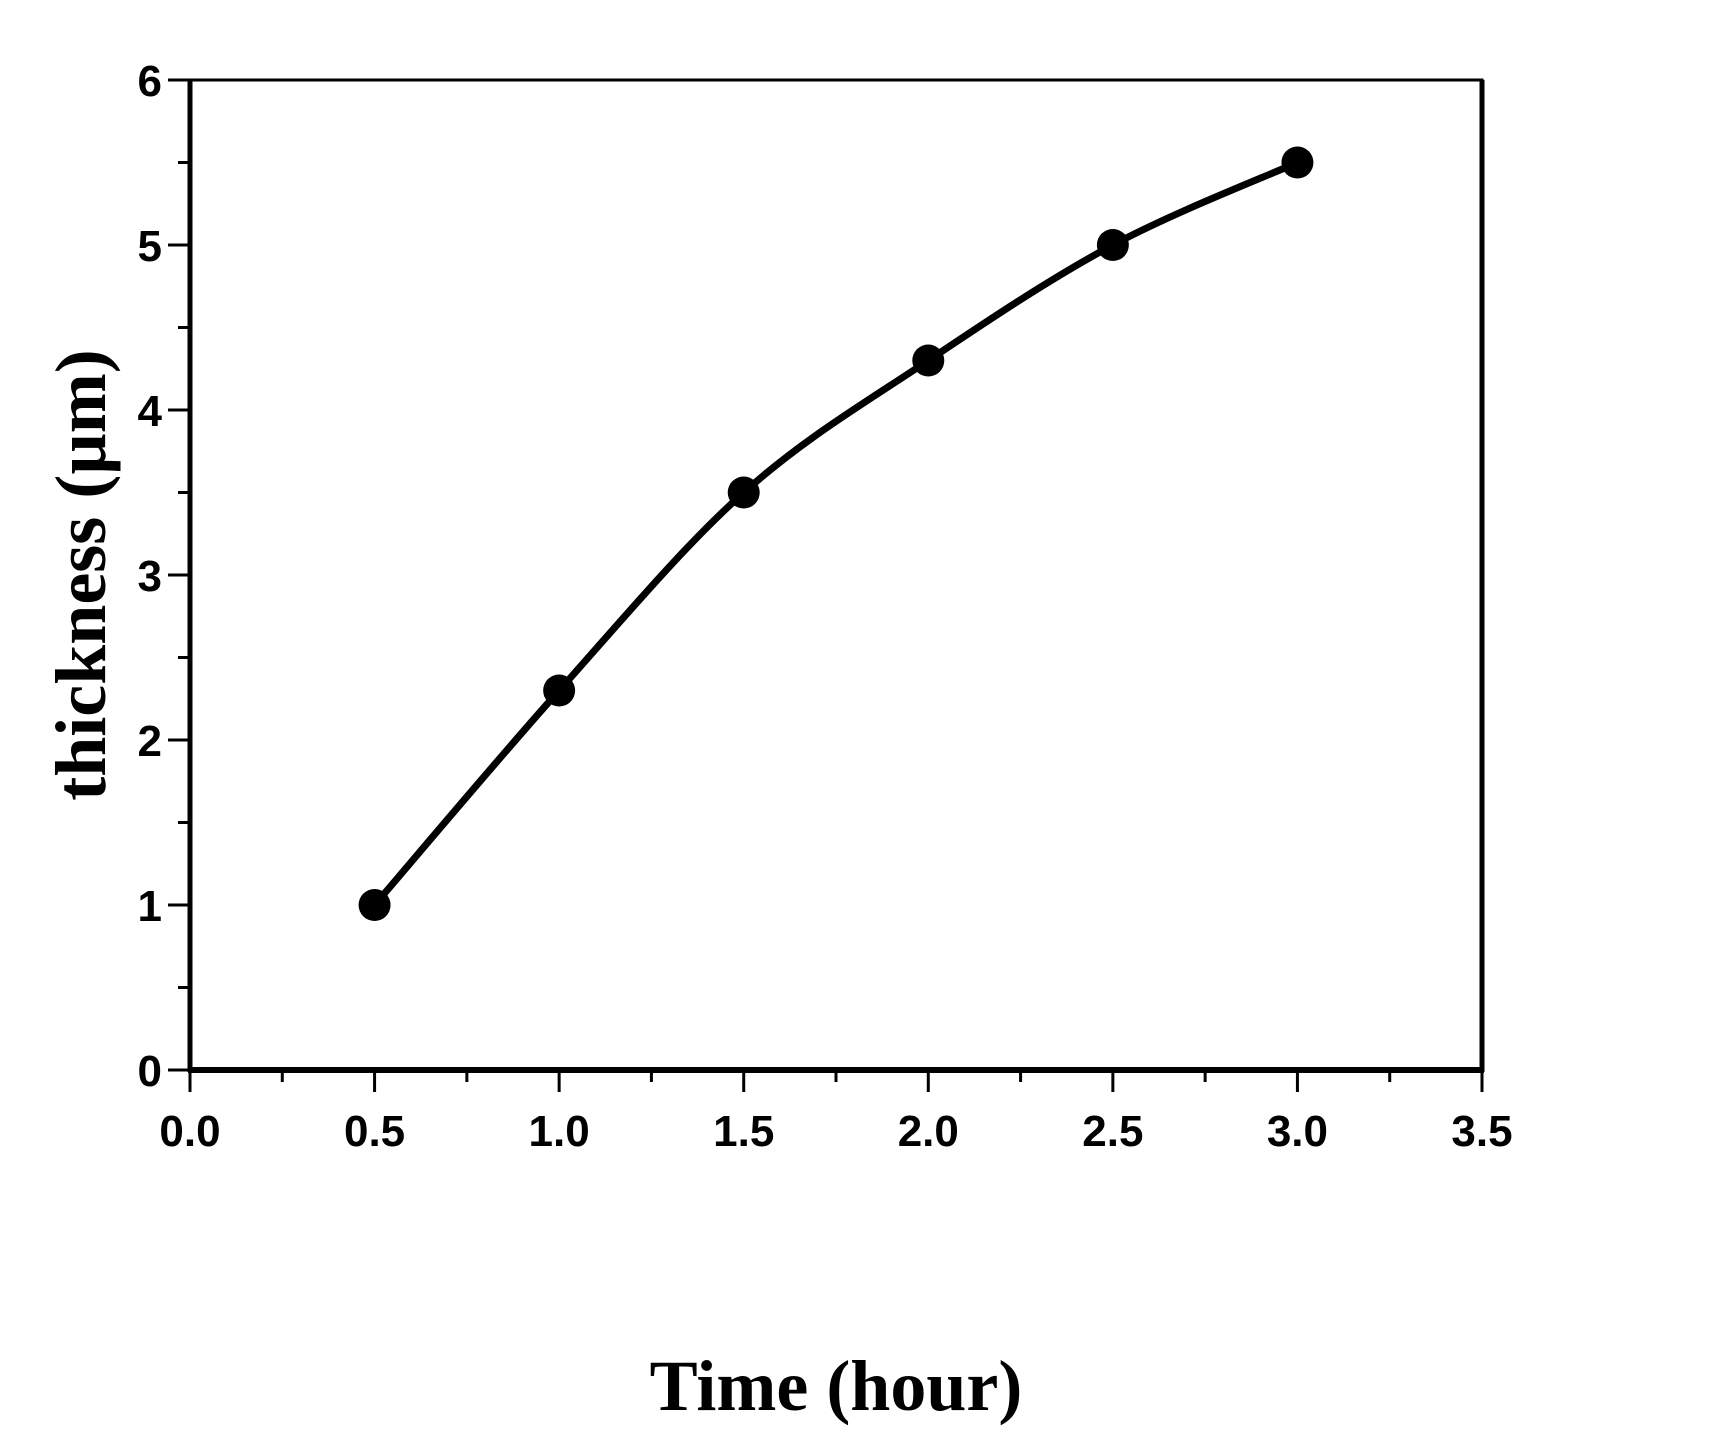  Describe the element at coordinates (836, 1386) in the screenshot. I see `x-axis-title: Time (hour)` at that location.